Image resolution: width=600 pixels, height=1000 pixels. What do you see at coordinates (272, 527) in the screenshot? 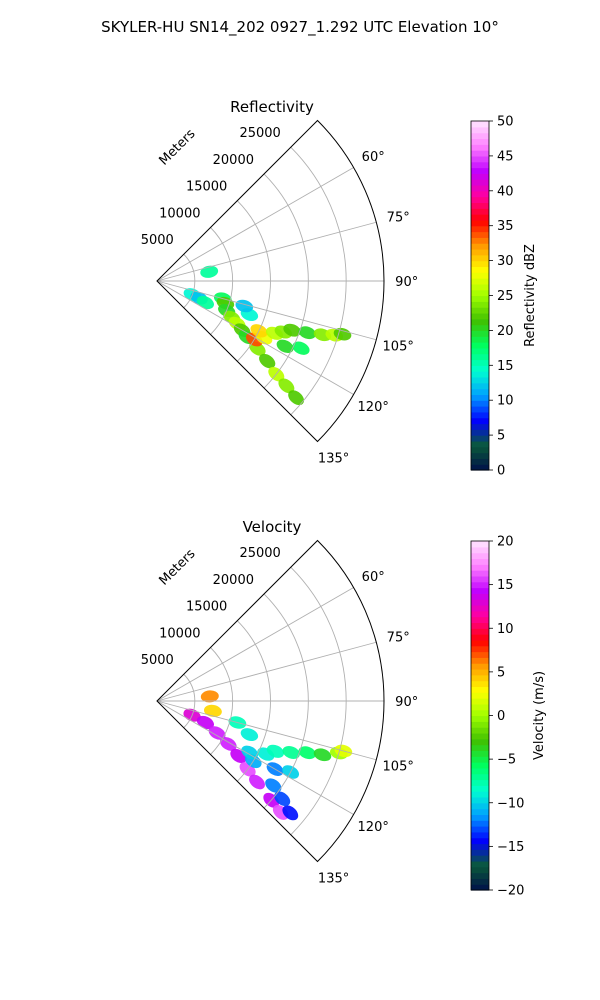
I see `velocity-title: Velocity` at bounding box center [272, 527].